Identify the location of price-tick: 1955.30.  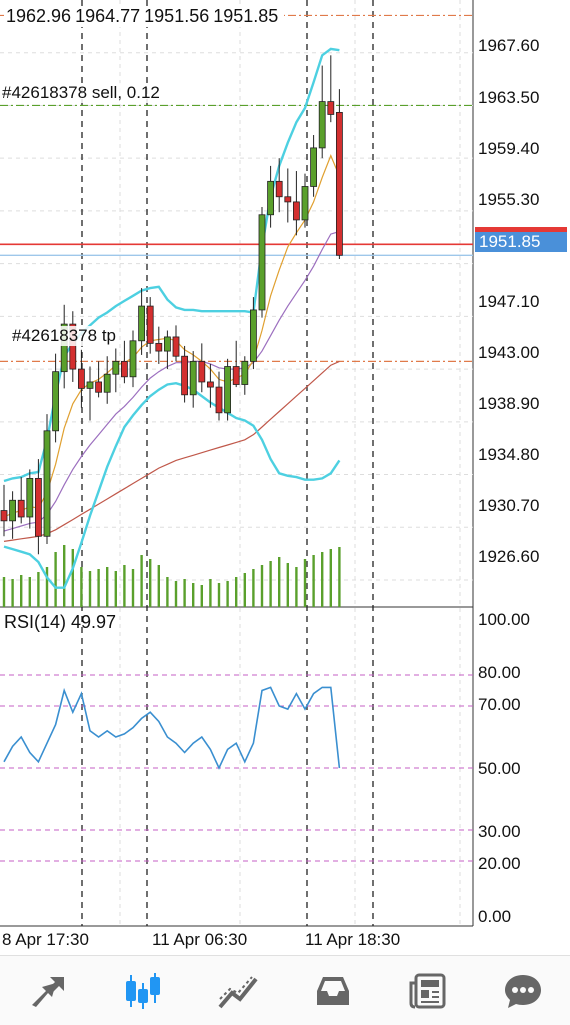
(509, 199).